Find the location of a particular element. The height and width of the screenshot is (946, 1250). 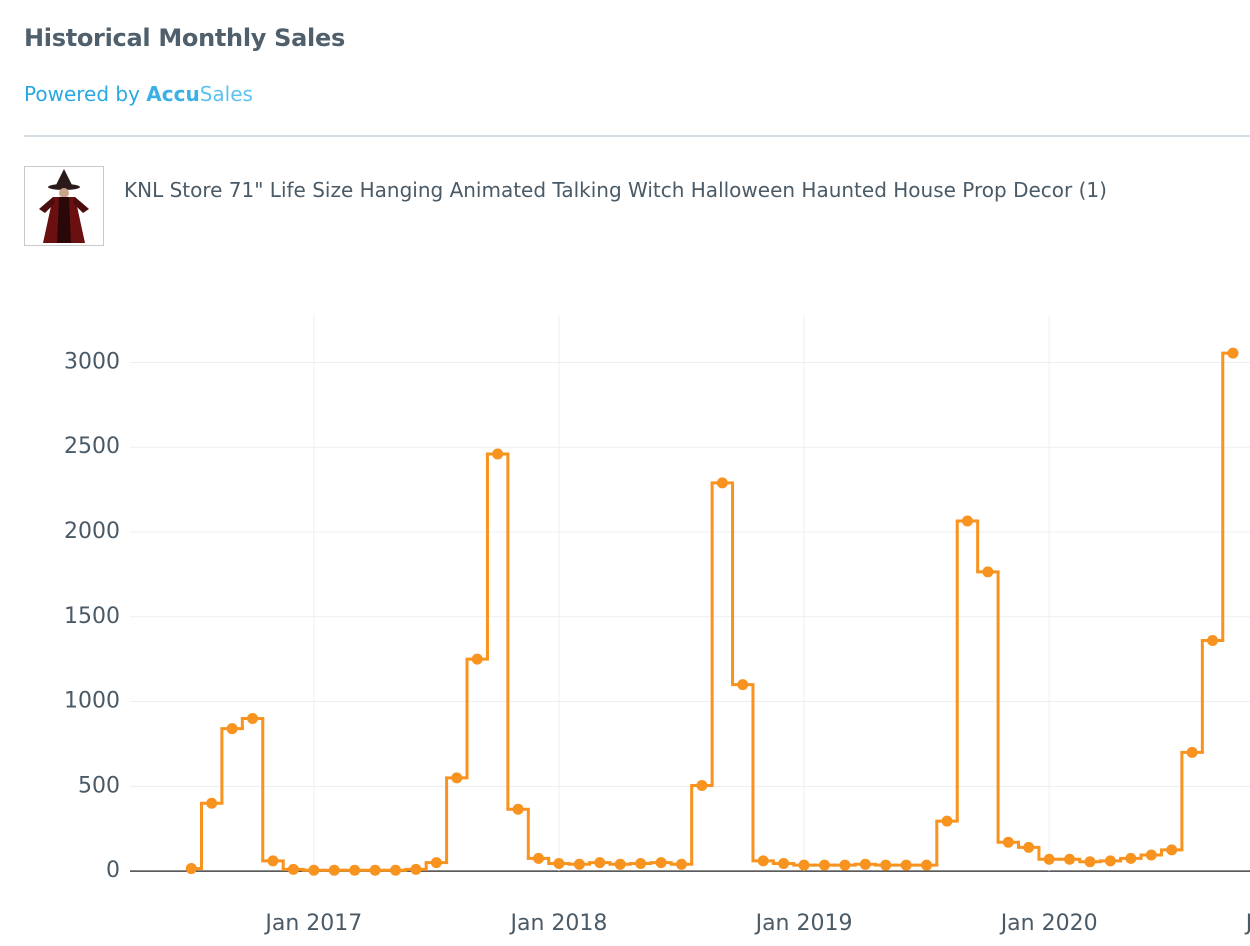

powered-text: Powered by is located at coordinates (82, 94).